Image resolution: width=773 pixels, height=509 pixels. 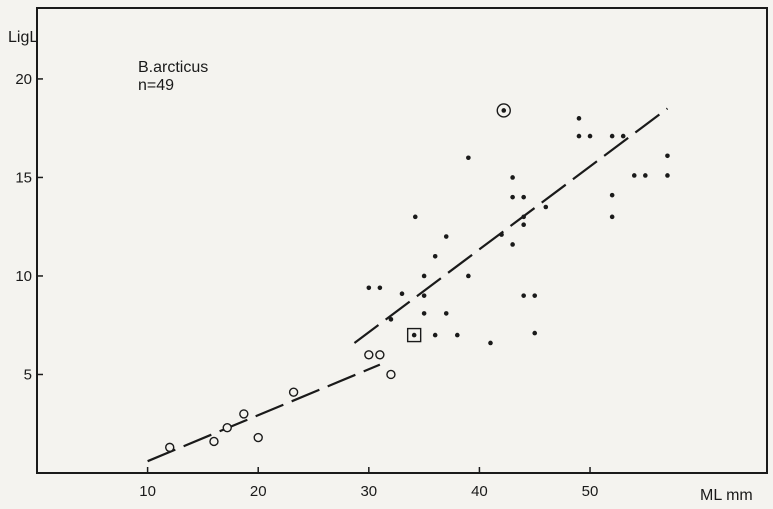 What do you see at coordinates (147, 491) in the screenshot?
I see `x-tick-label: 10` at bounding box center [147, 491].